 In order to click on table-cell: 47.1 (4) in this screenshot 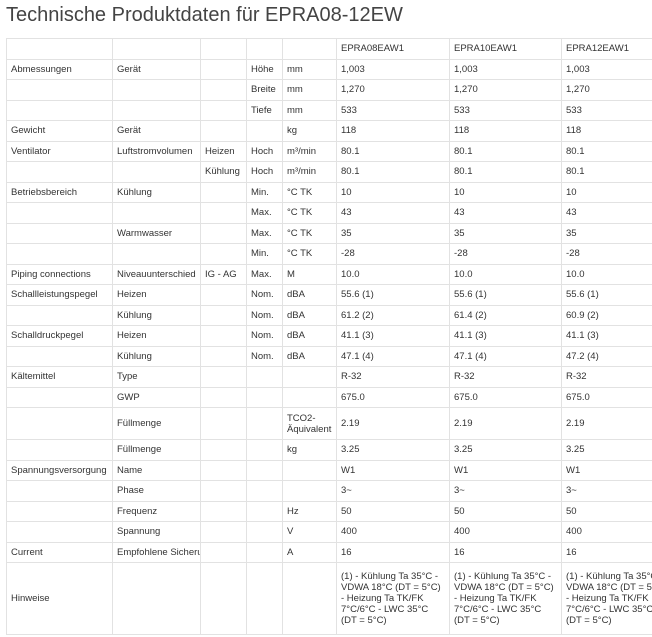, I will do `click(393, 356)`.